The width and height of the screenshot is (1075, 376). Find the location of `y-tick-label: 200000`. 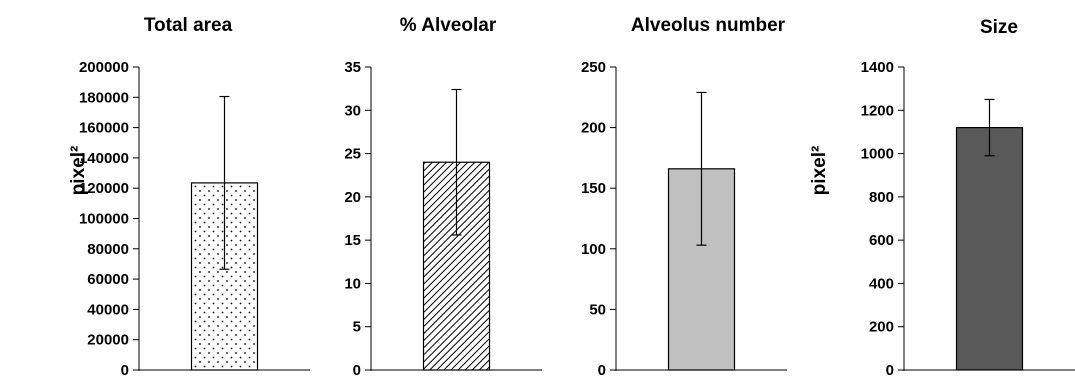

y-tick-label: 200000 is located at coordinates (104, 67).